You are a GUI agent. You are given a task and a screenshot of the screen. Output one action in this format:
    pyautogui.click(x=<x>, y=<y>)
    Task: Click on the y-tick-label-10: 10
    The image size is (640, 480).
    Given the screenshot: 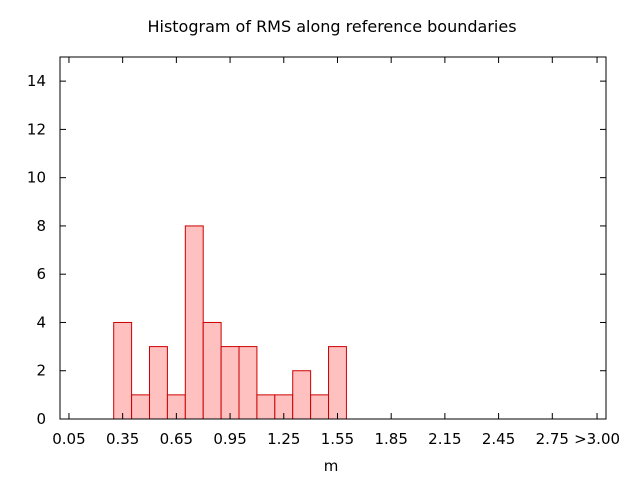 What is the action you would take?
    pyautogui.click(x=36, y=178)
    